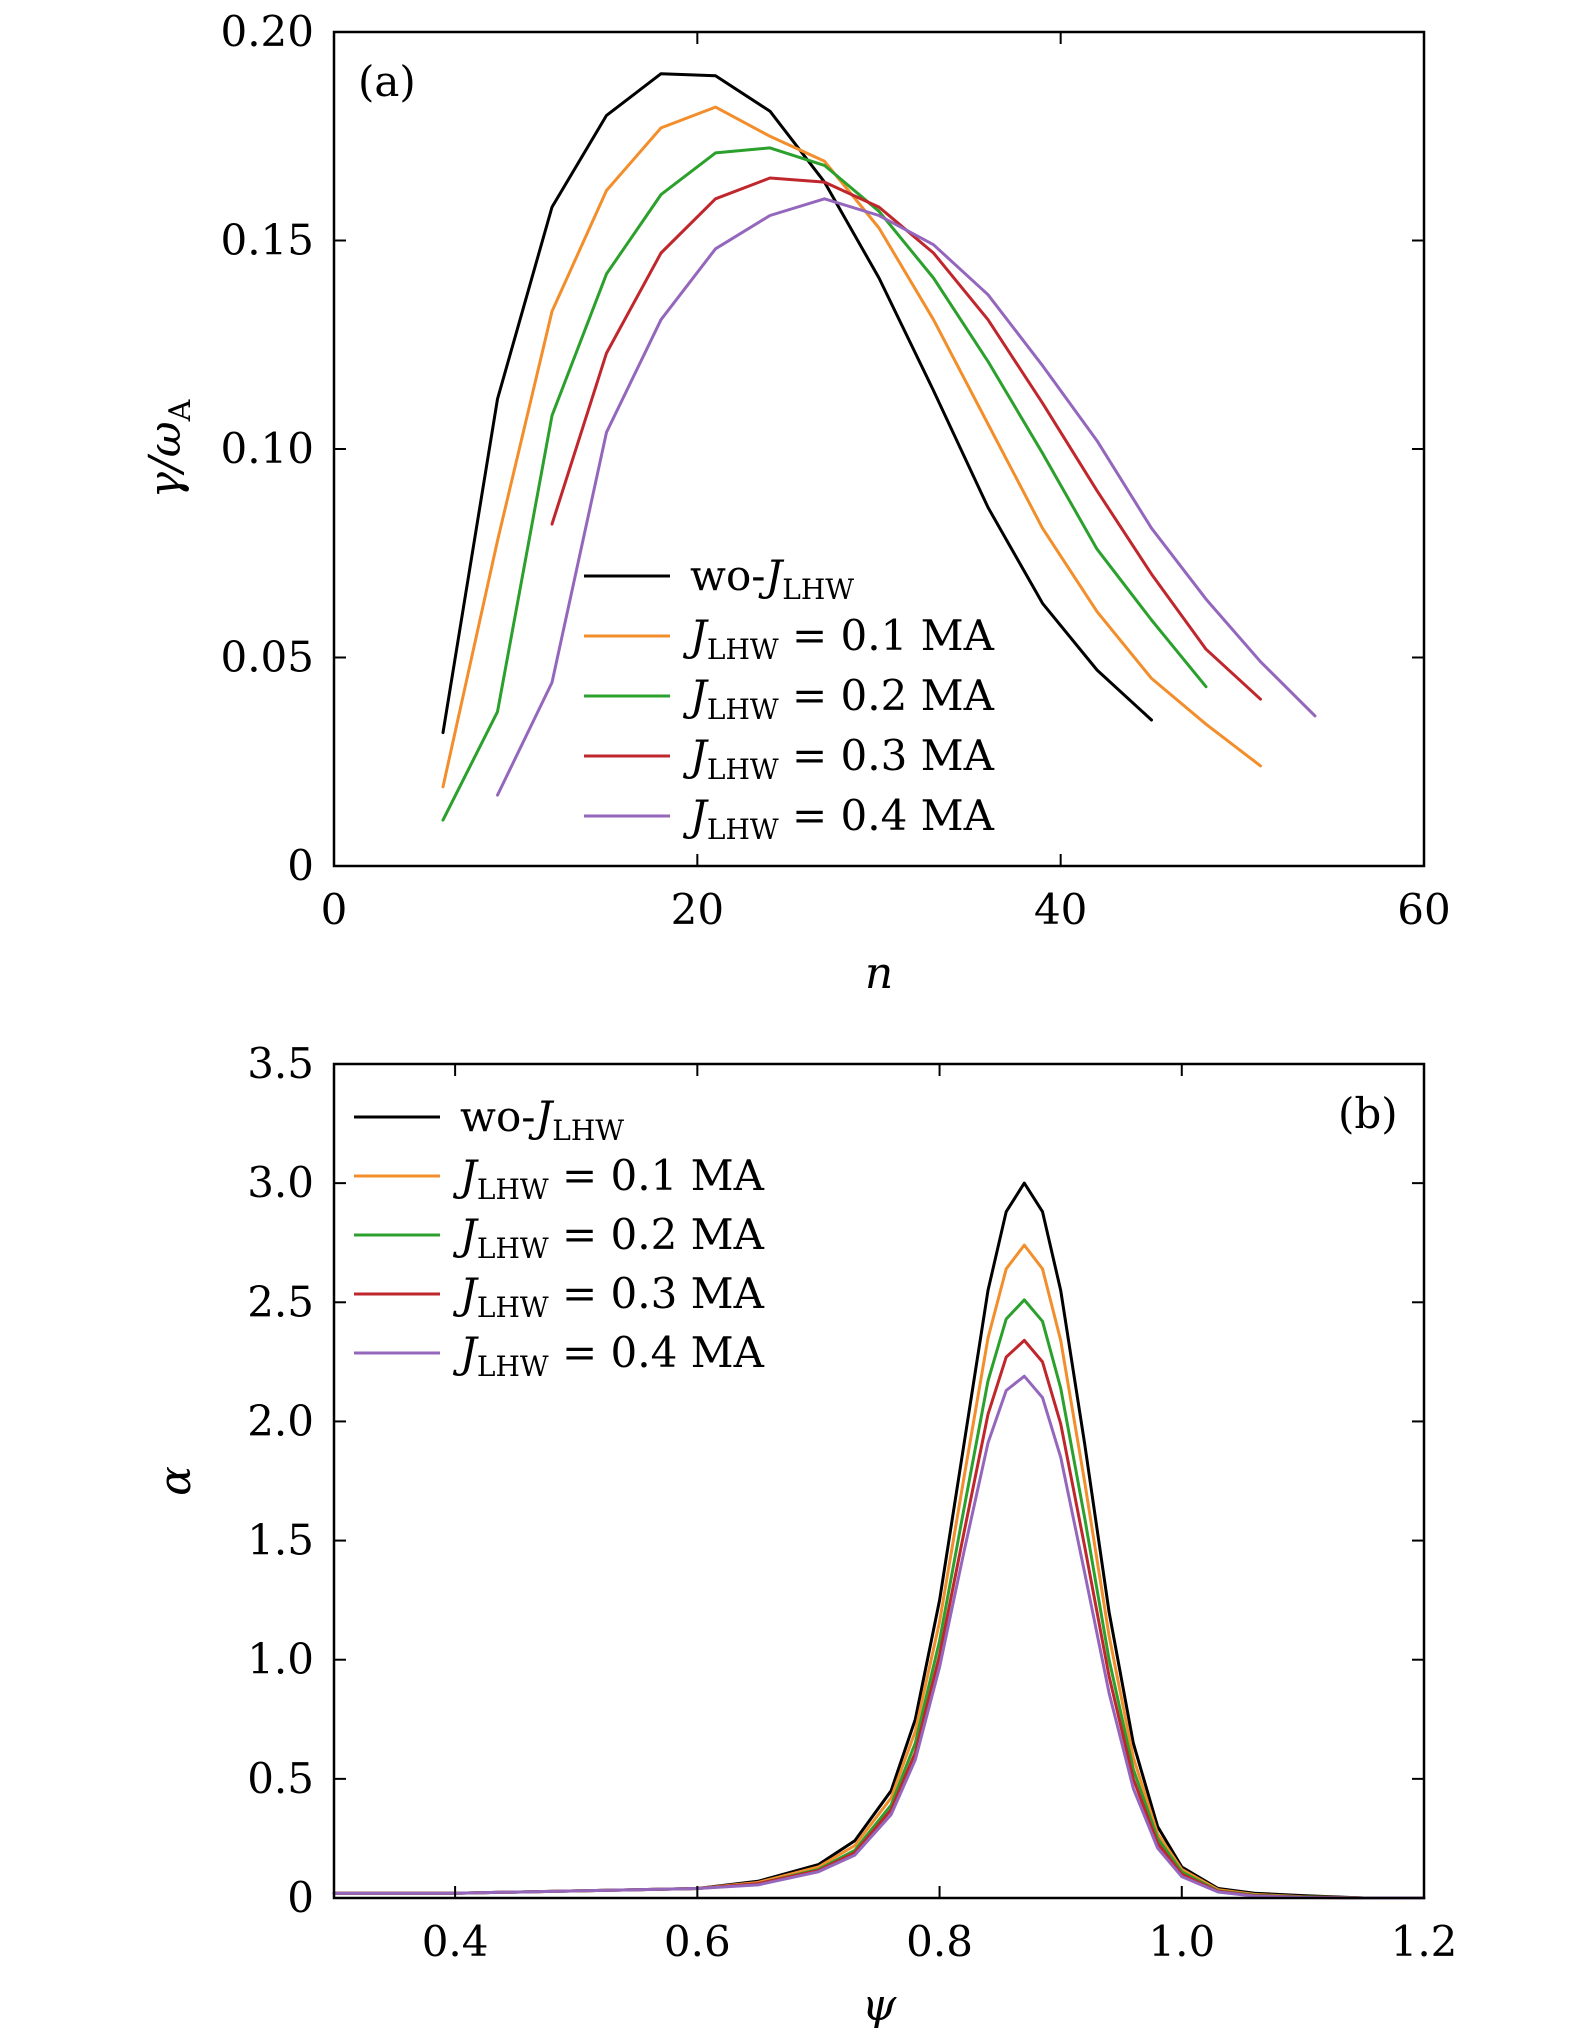 The image size is (1575, 2028). Describe the element at coordinates (697, 909) in the screenshot. I see `x-tick-label: 20` at that location.